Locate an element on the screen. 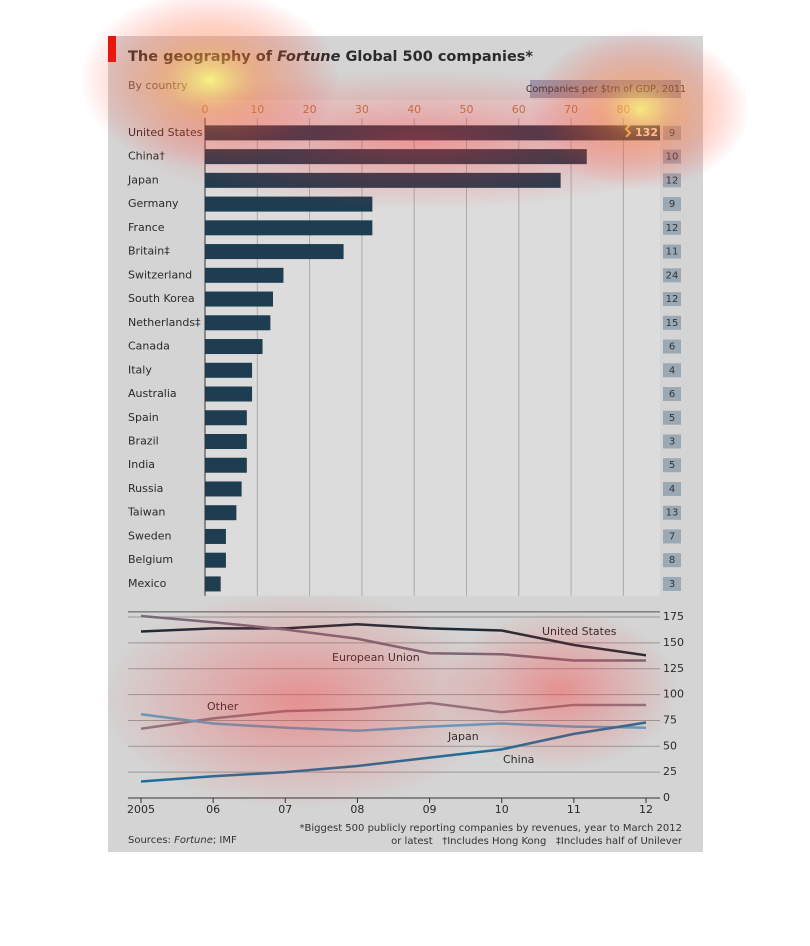 The width and height of the screenshot is (810, 946). y-tick-label: Mexico is located at coordinates (147, 583).